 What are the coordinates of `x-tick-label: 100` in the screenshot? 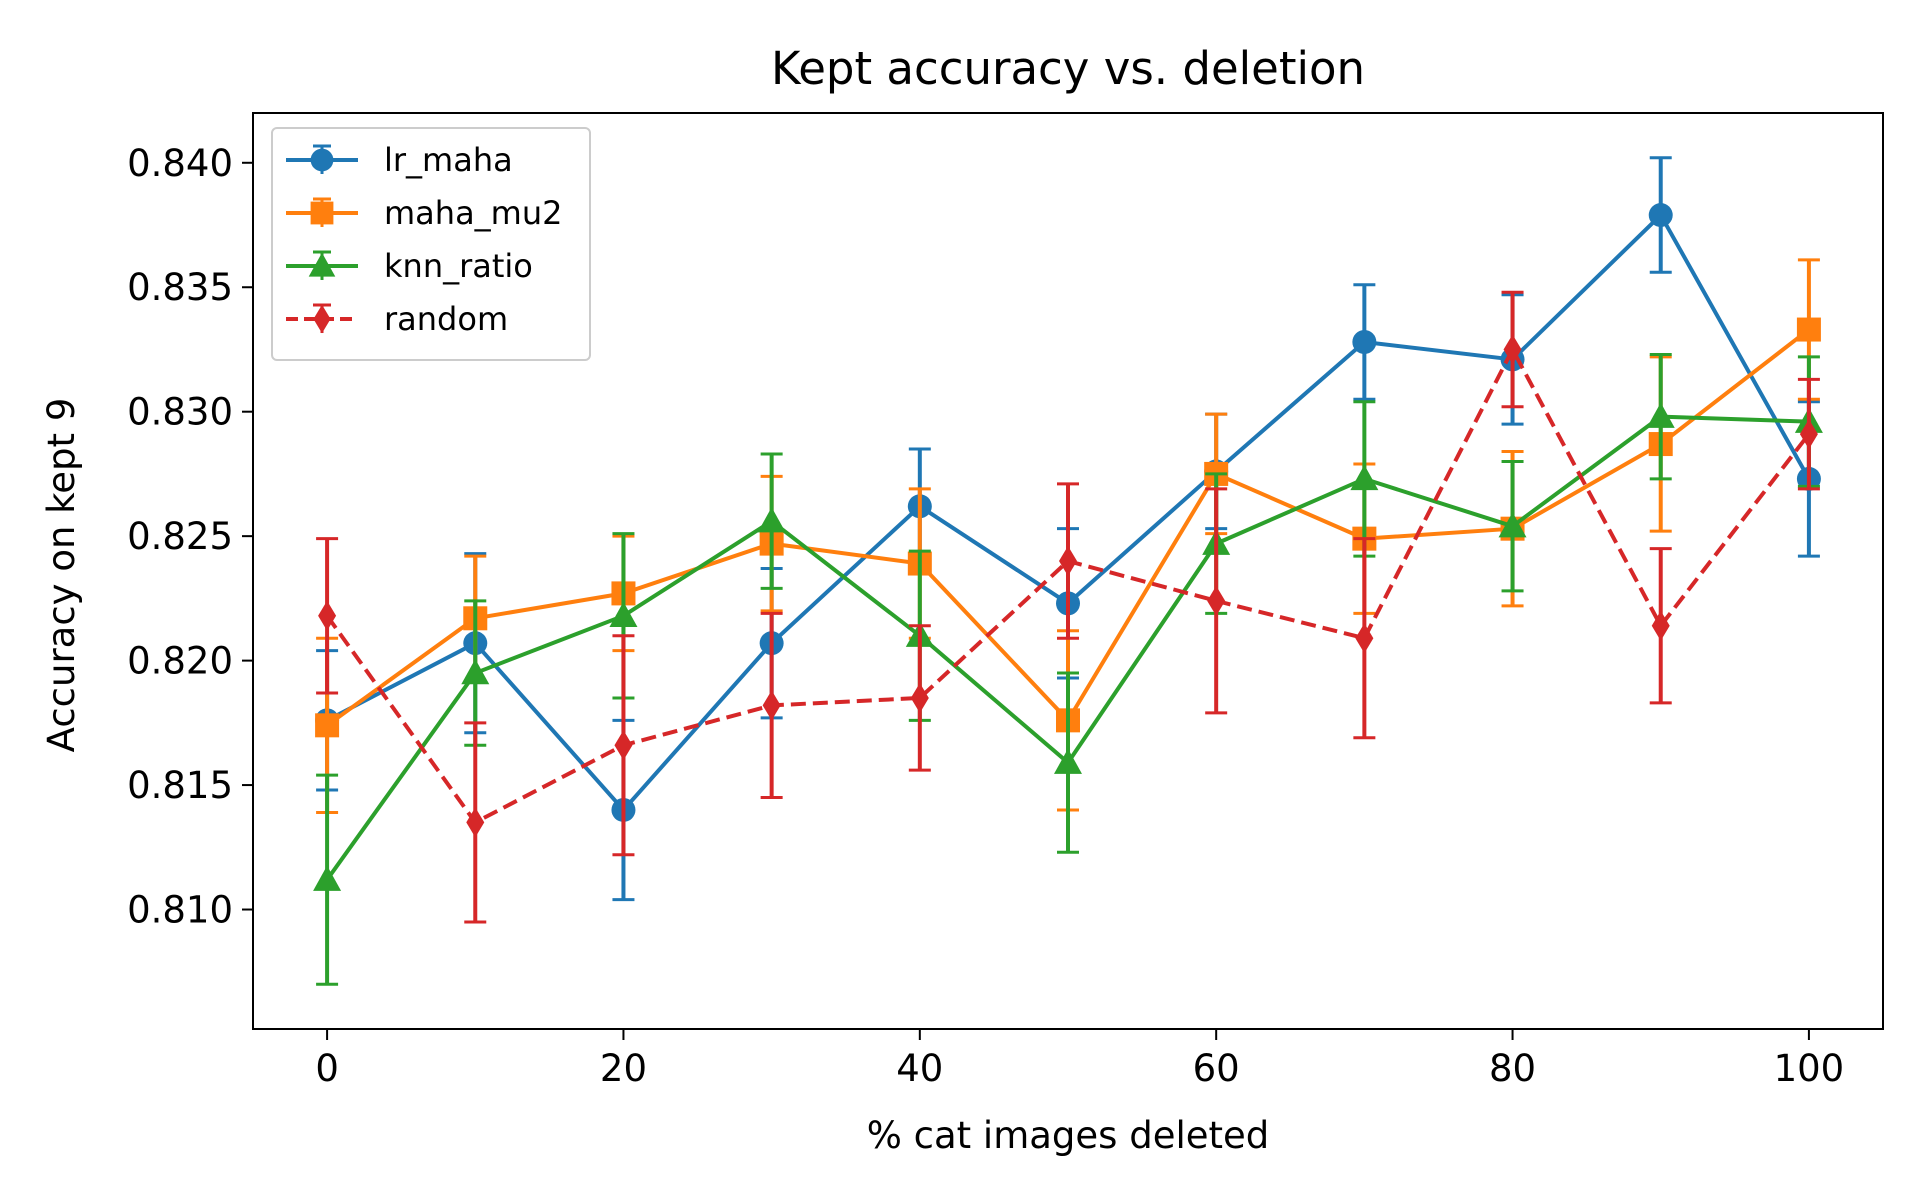 It's located at (1809, 1068).